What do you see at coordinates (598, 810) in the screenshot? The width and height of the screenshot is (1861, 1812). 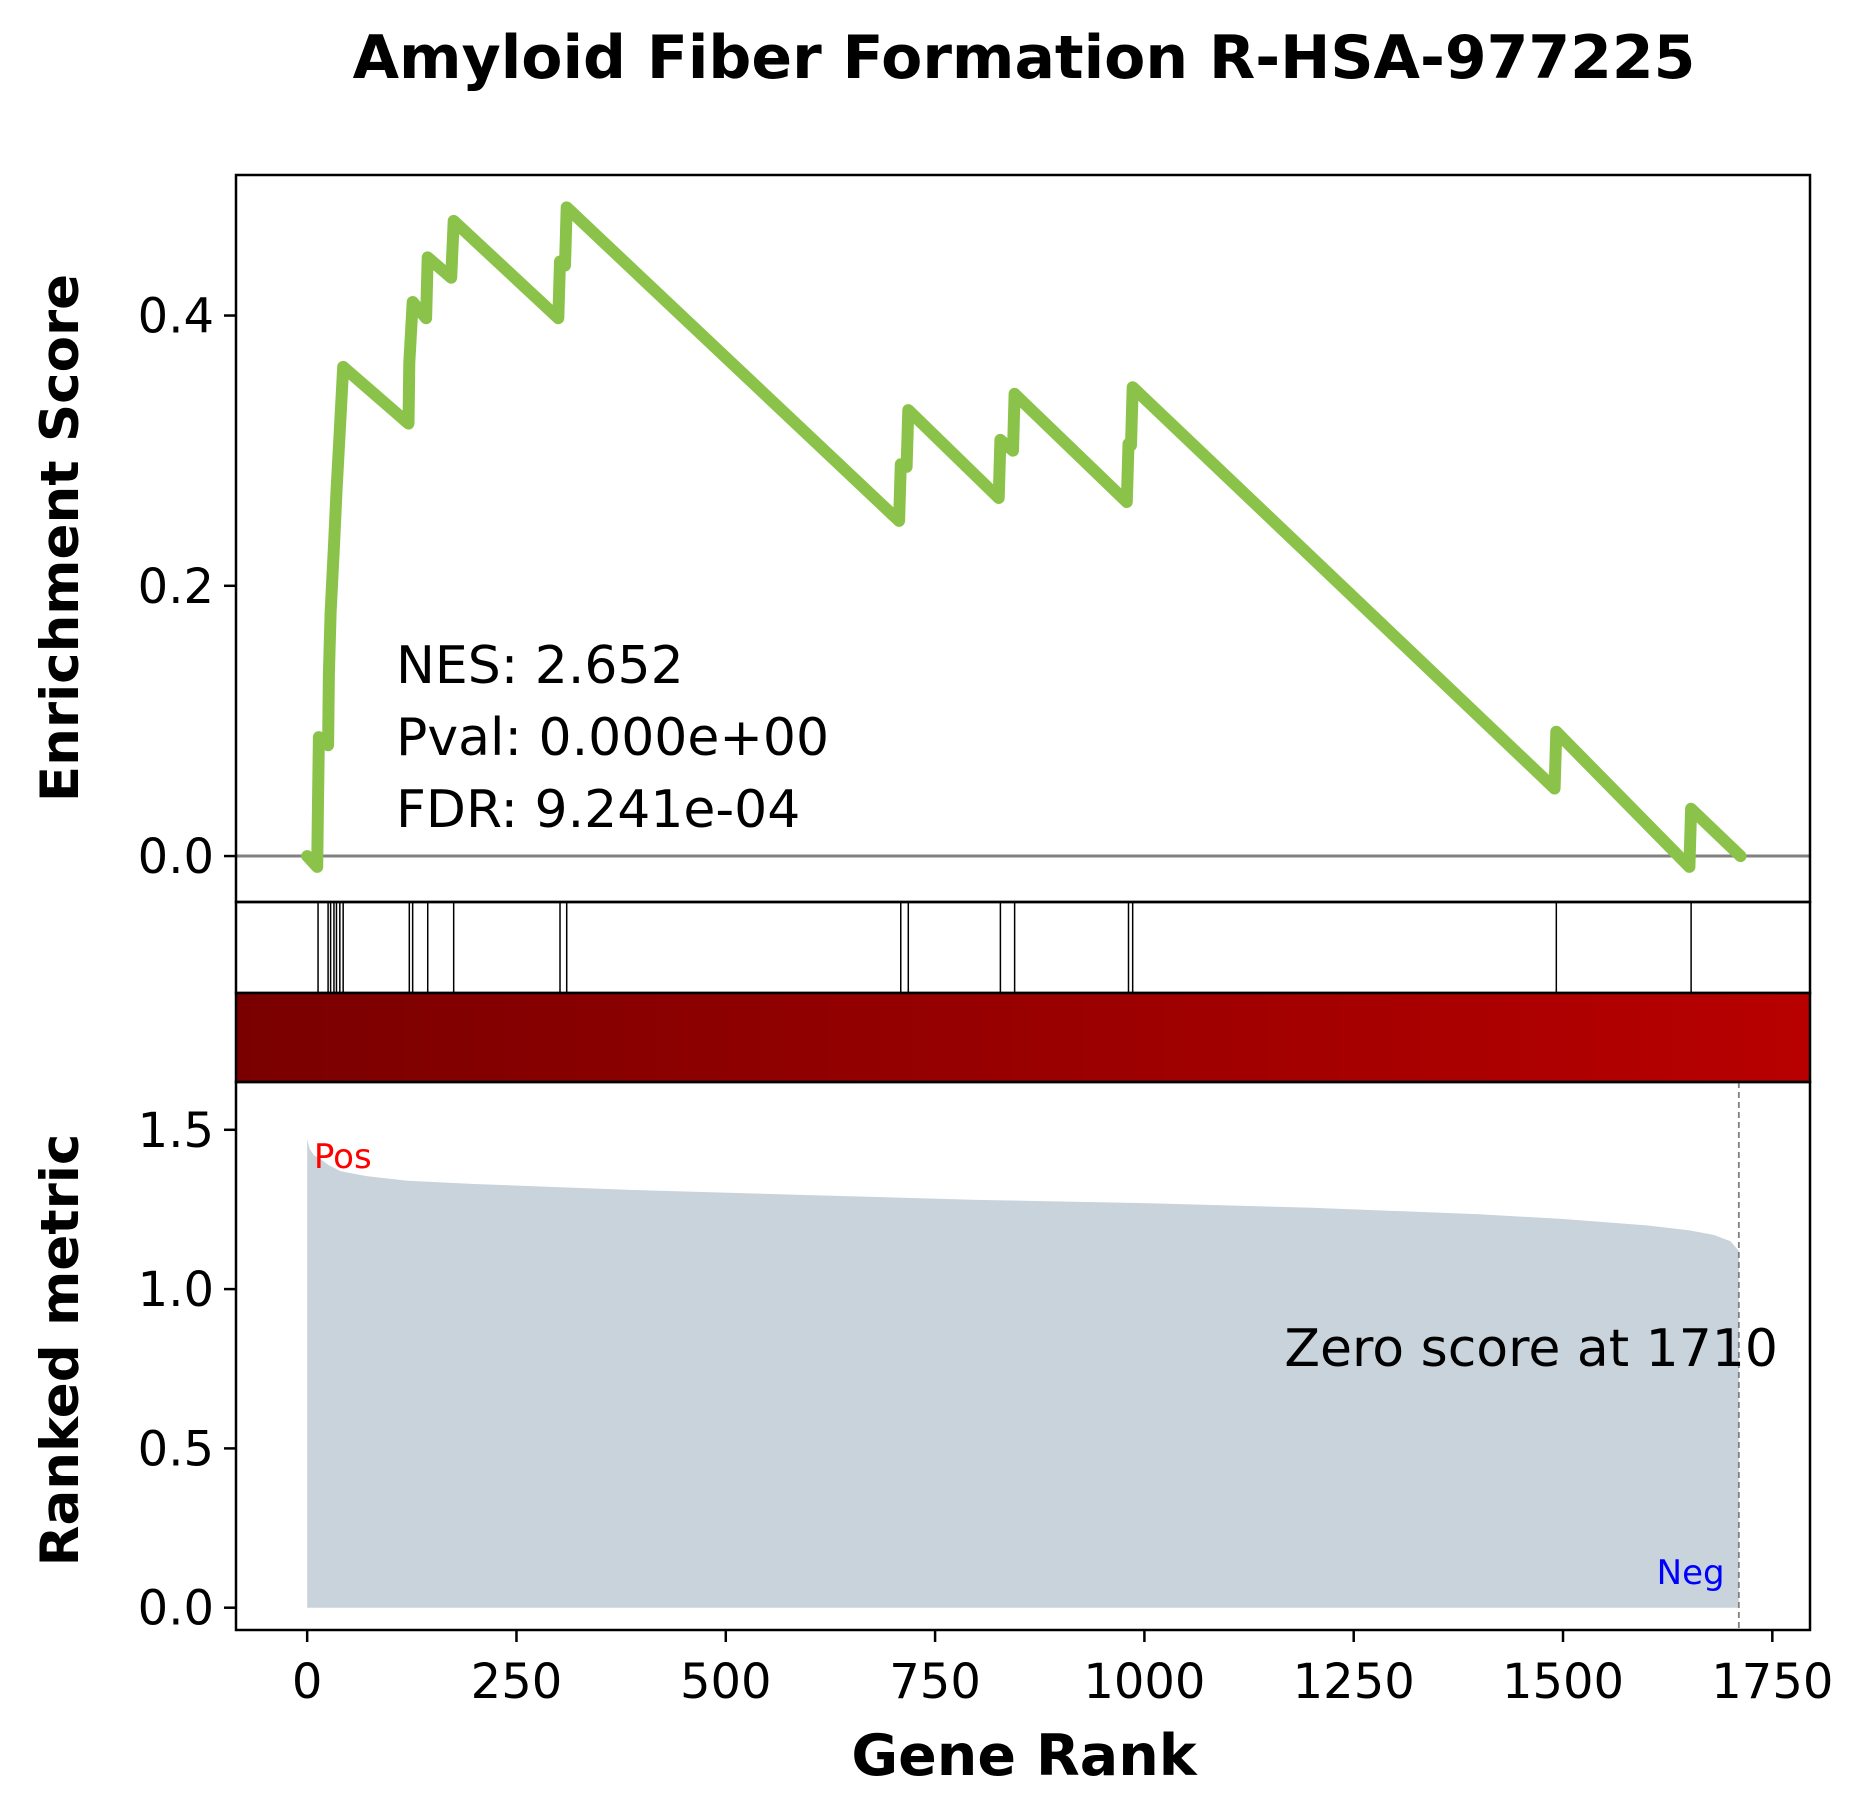 I see `stat-annotation: FDR: 9.241e-04` at bounding box center [598, 810].